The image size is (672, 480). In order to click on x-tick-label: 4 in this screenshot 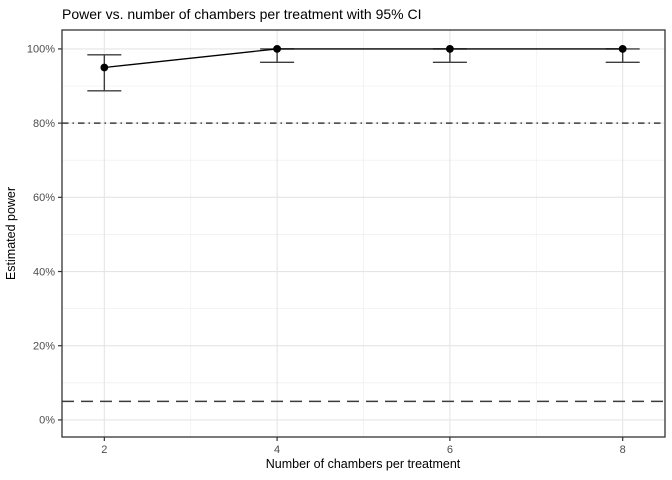, I will do `click(277, 450)`.